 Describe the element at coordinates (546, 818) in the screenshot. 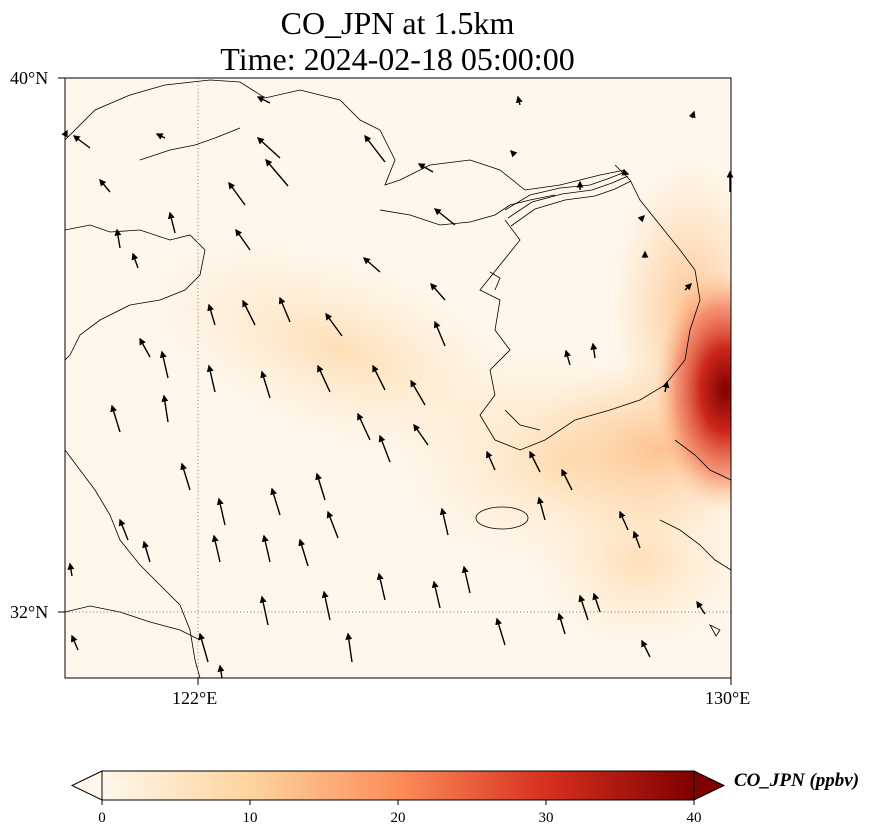

I see `colorbar-tick-30: 30` at that location.